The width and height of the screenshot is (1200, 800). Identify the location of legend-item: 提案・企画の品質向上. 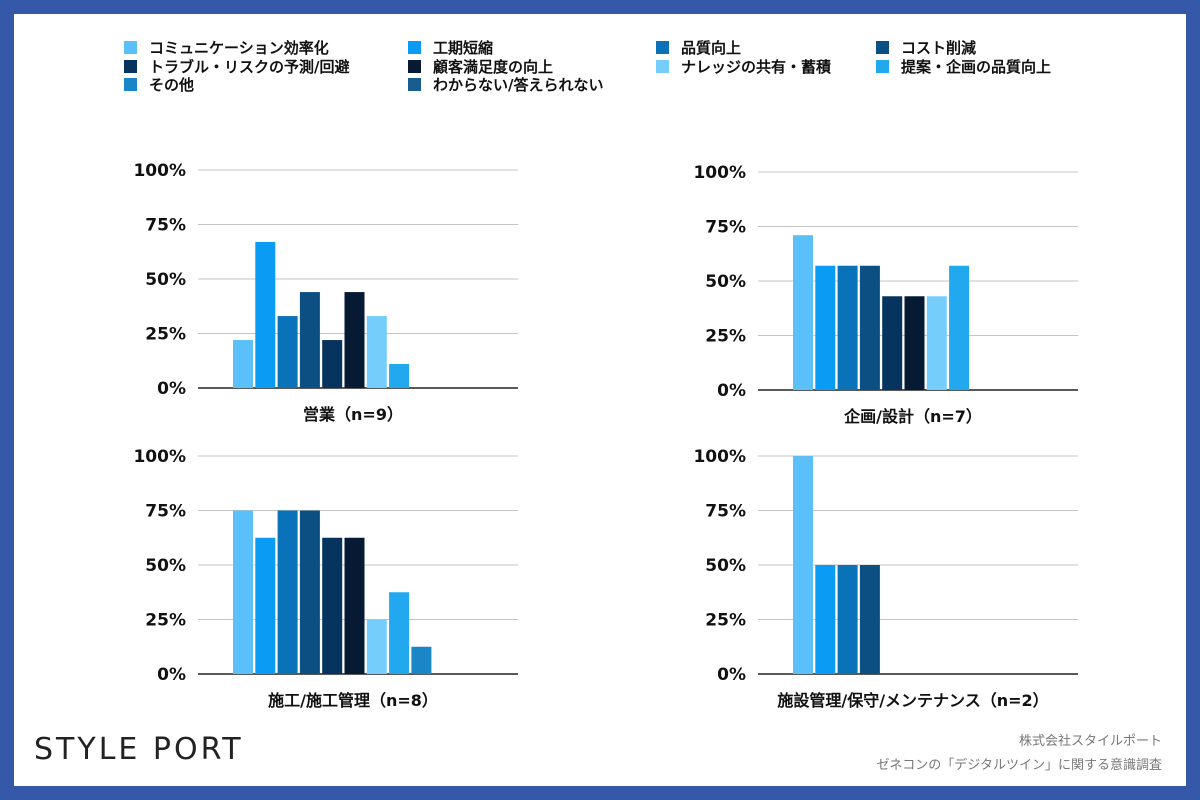
(964, 66).